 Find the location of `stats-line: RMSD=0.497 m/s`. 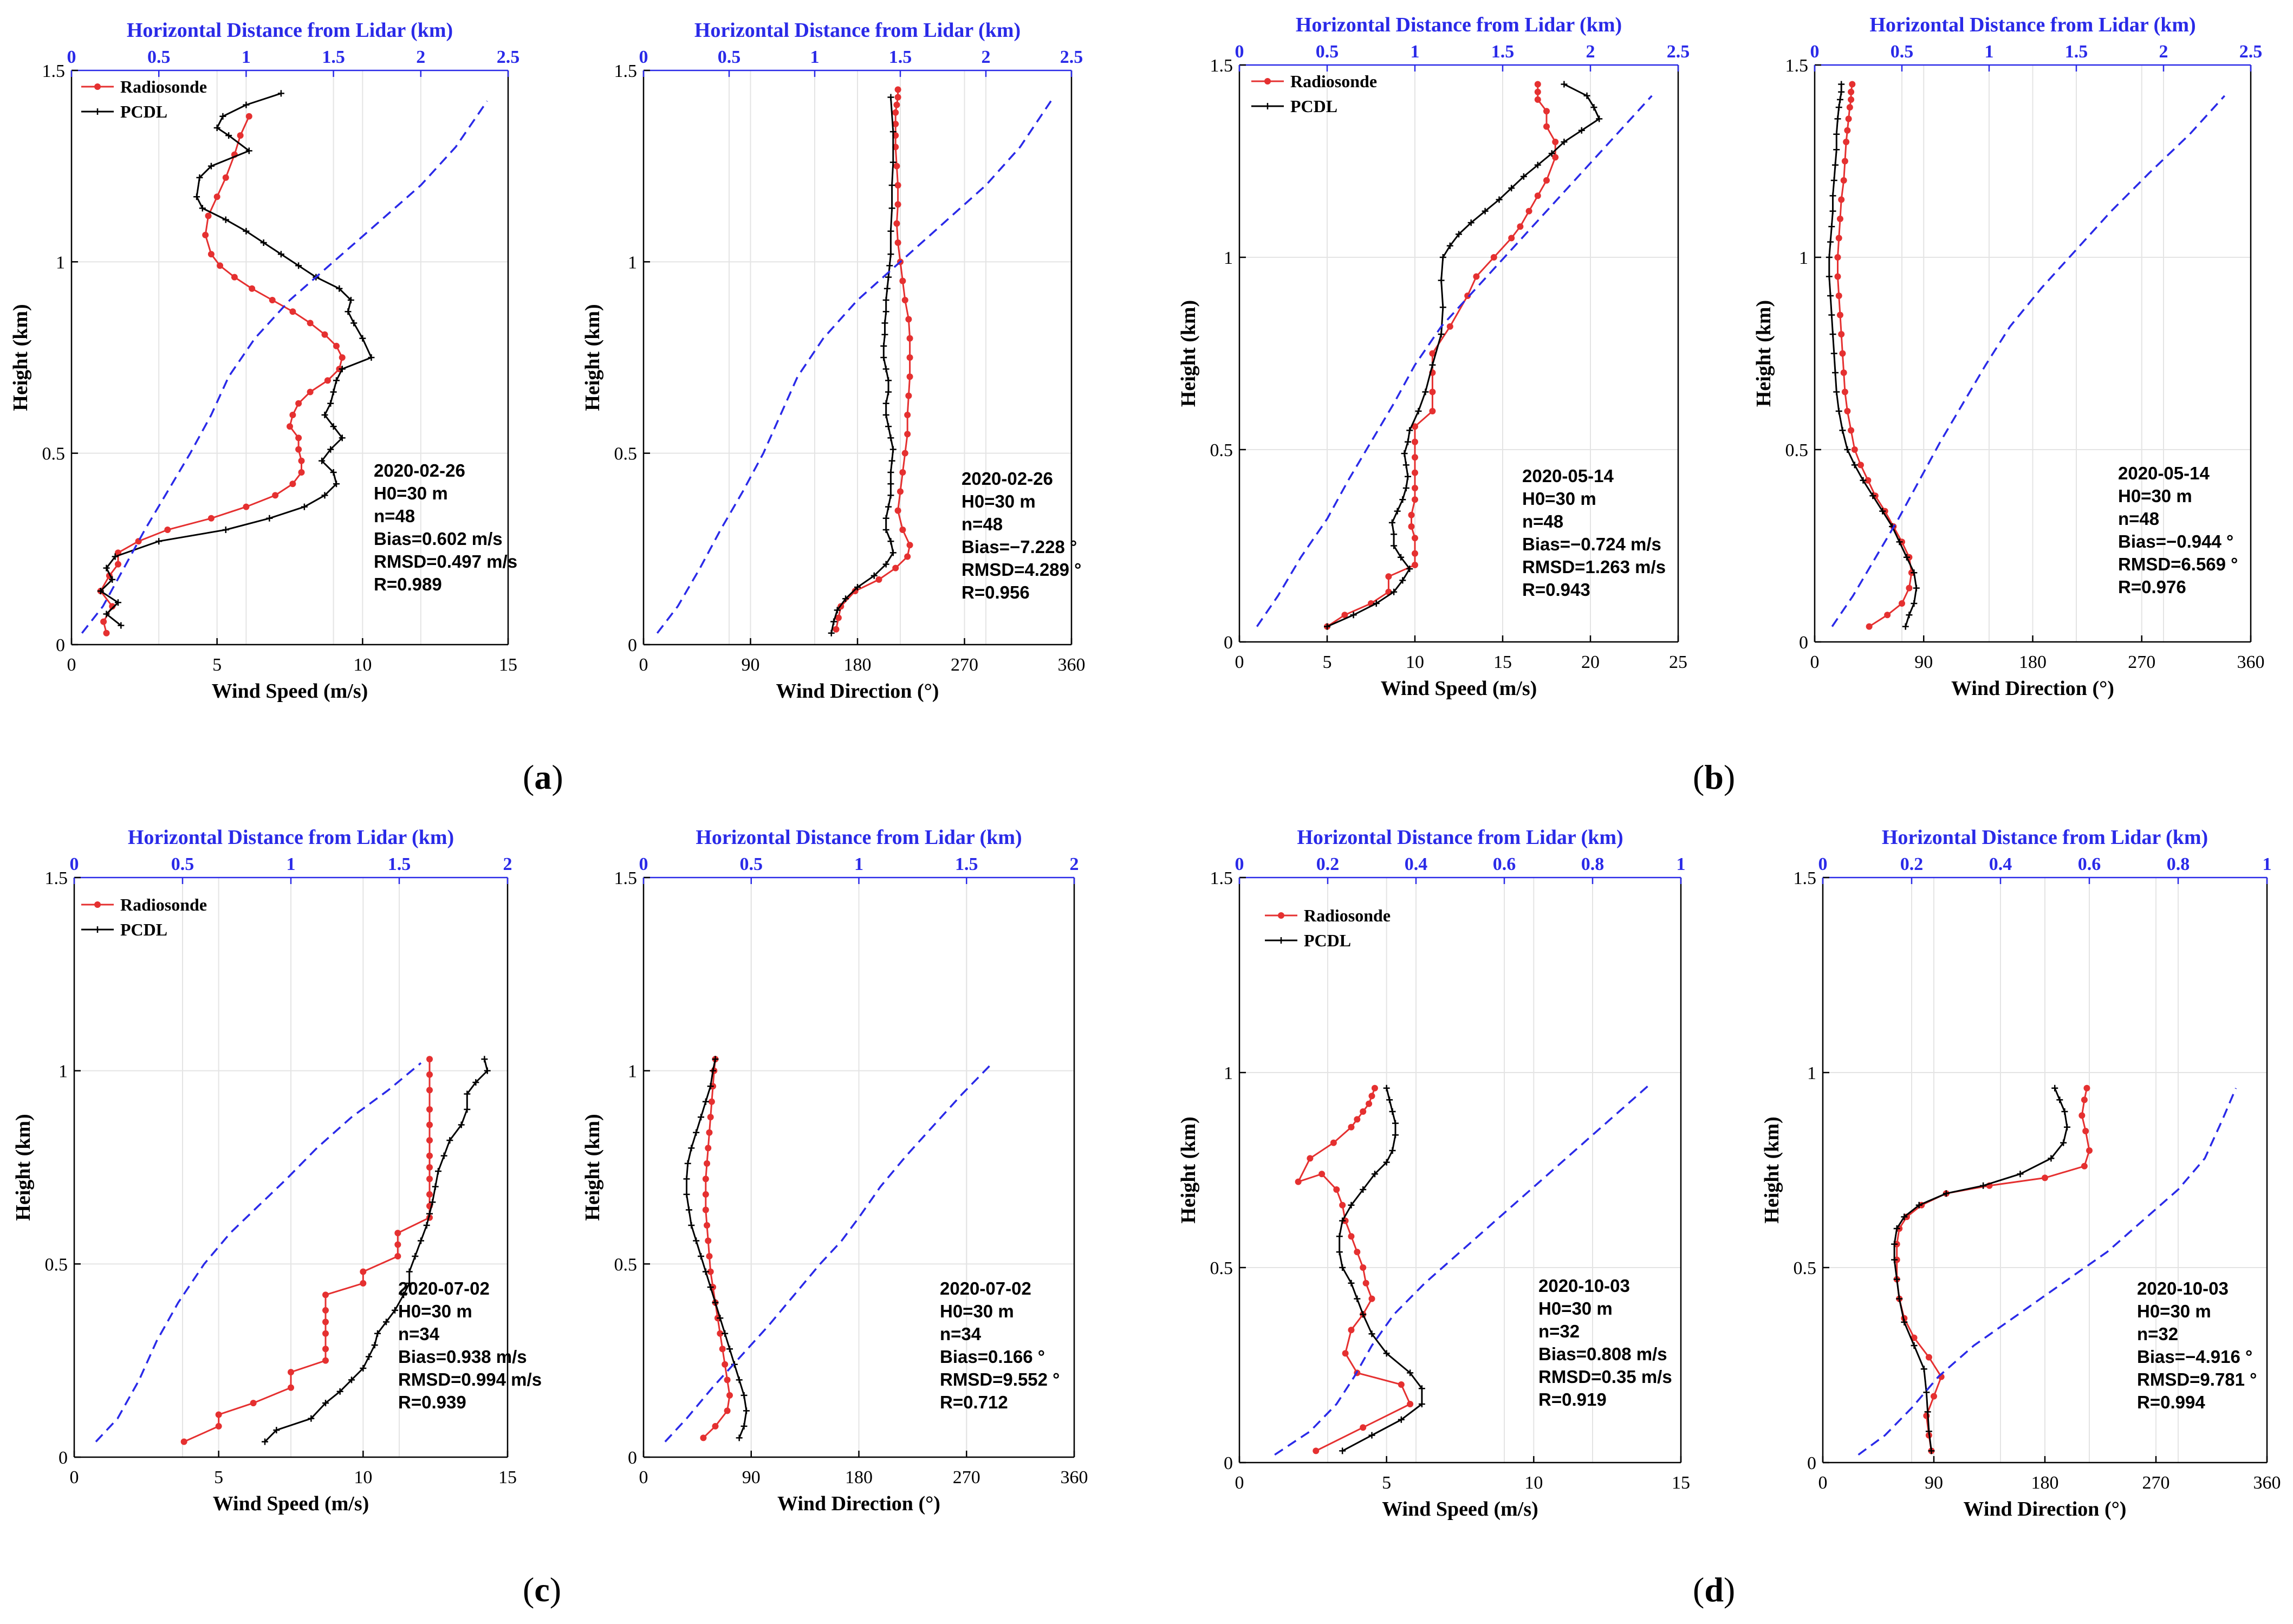

stats-line: RMSD=0.497 m/s is located at coordinates (445, 561).